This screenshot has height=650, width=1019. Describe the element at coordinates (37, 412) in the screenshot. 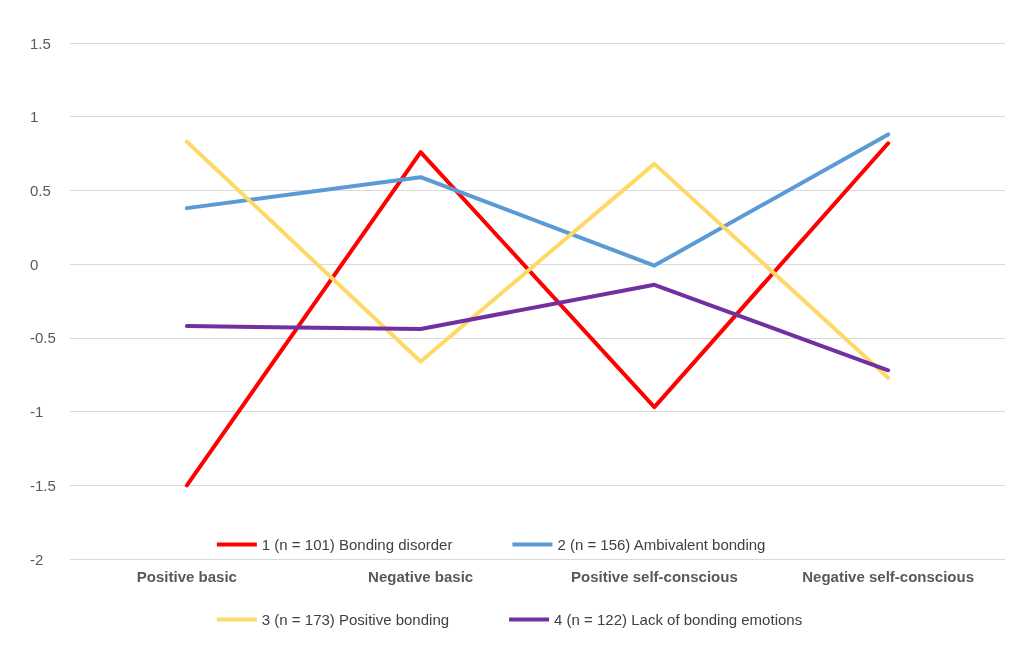

I see `y-tick-label: -1` at that location.